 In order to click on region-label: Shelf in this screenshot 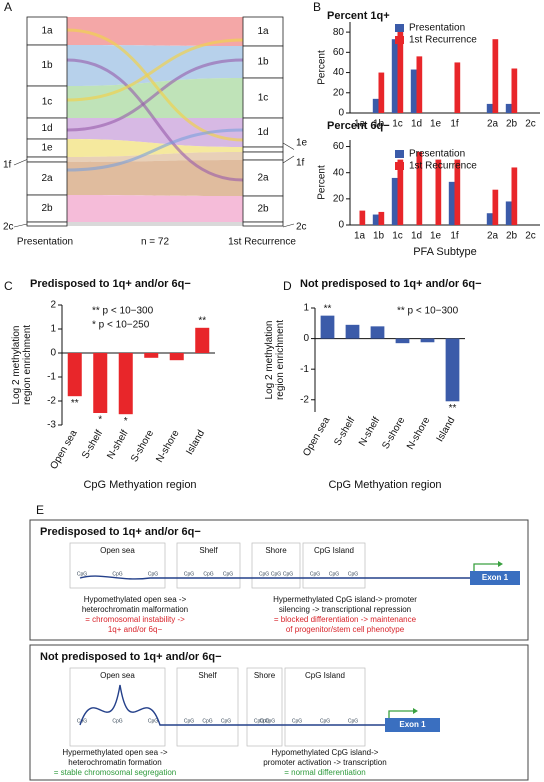, I will do `click(207, 675)`.